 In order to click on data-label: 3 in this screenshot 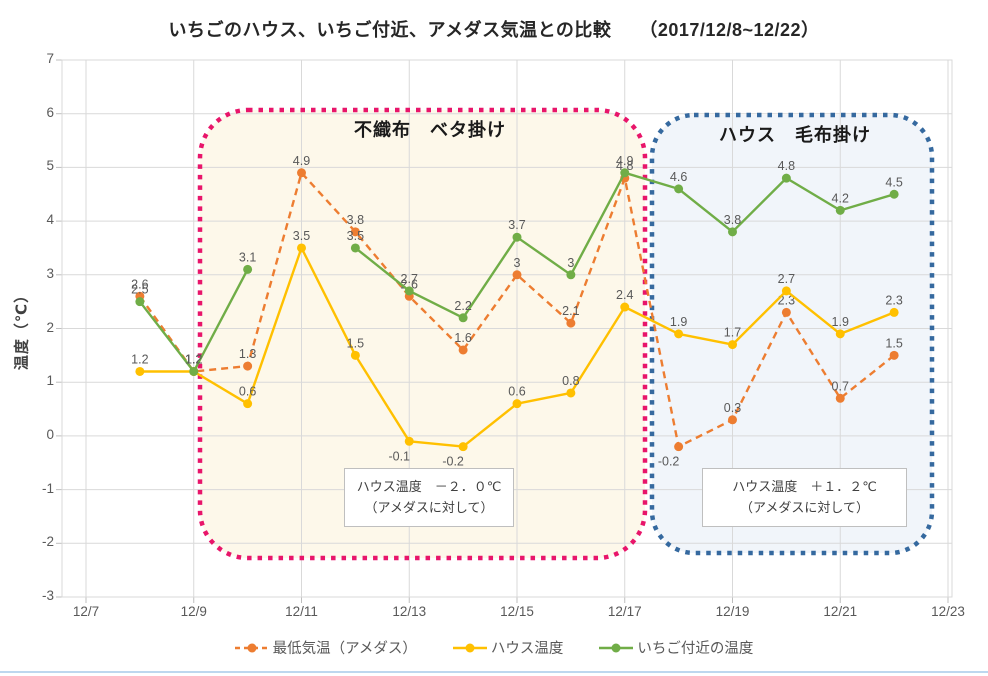, I will do `click(517, 263)`.